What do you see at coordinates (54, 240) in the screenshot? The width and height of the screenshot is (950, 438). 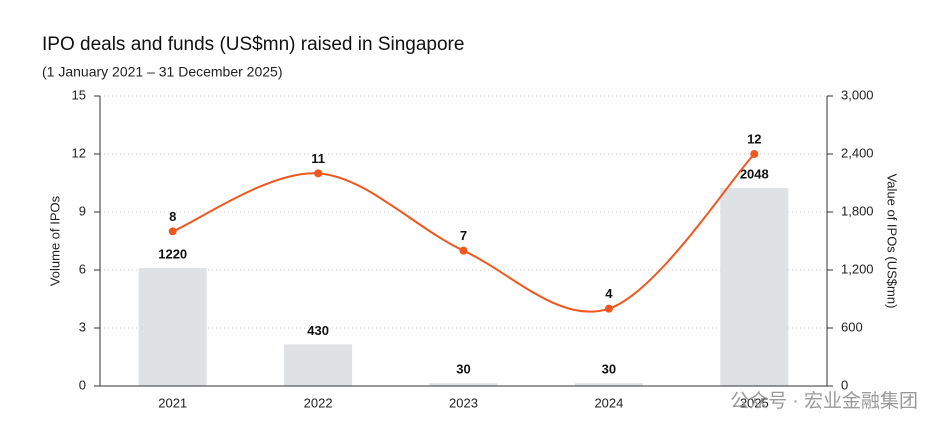 I see `y-axis-label: Volume of IPOs` at bounding box center [54, 240].